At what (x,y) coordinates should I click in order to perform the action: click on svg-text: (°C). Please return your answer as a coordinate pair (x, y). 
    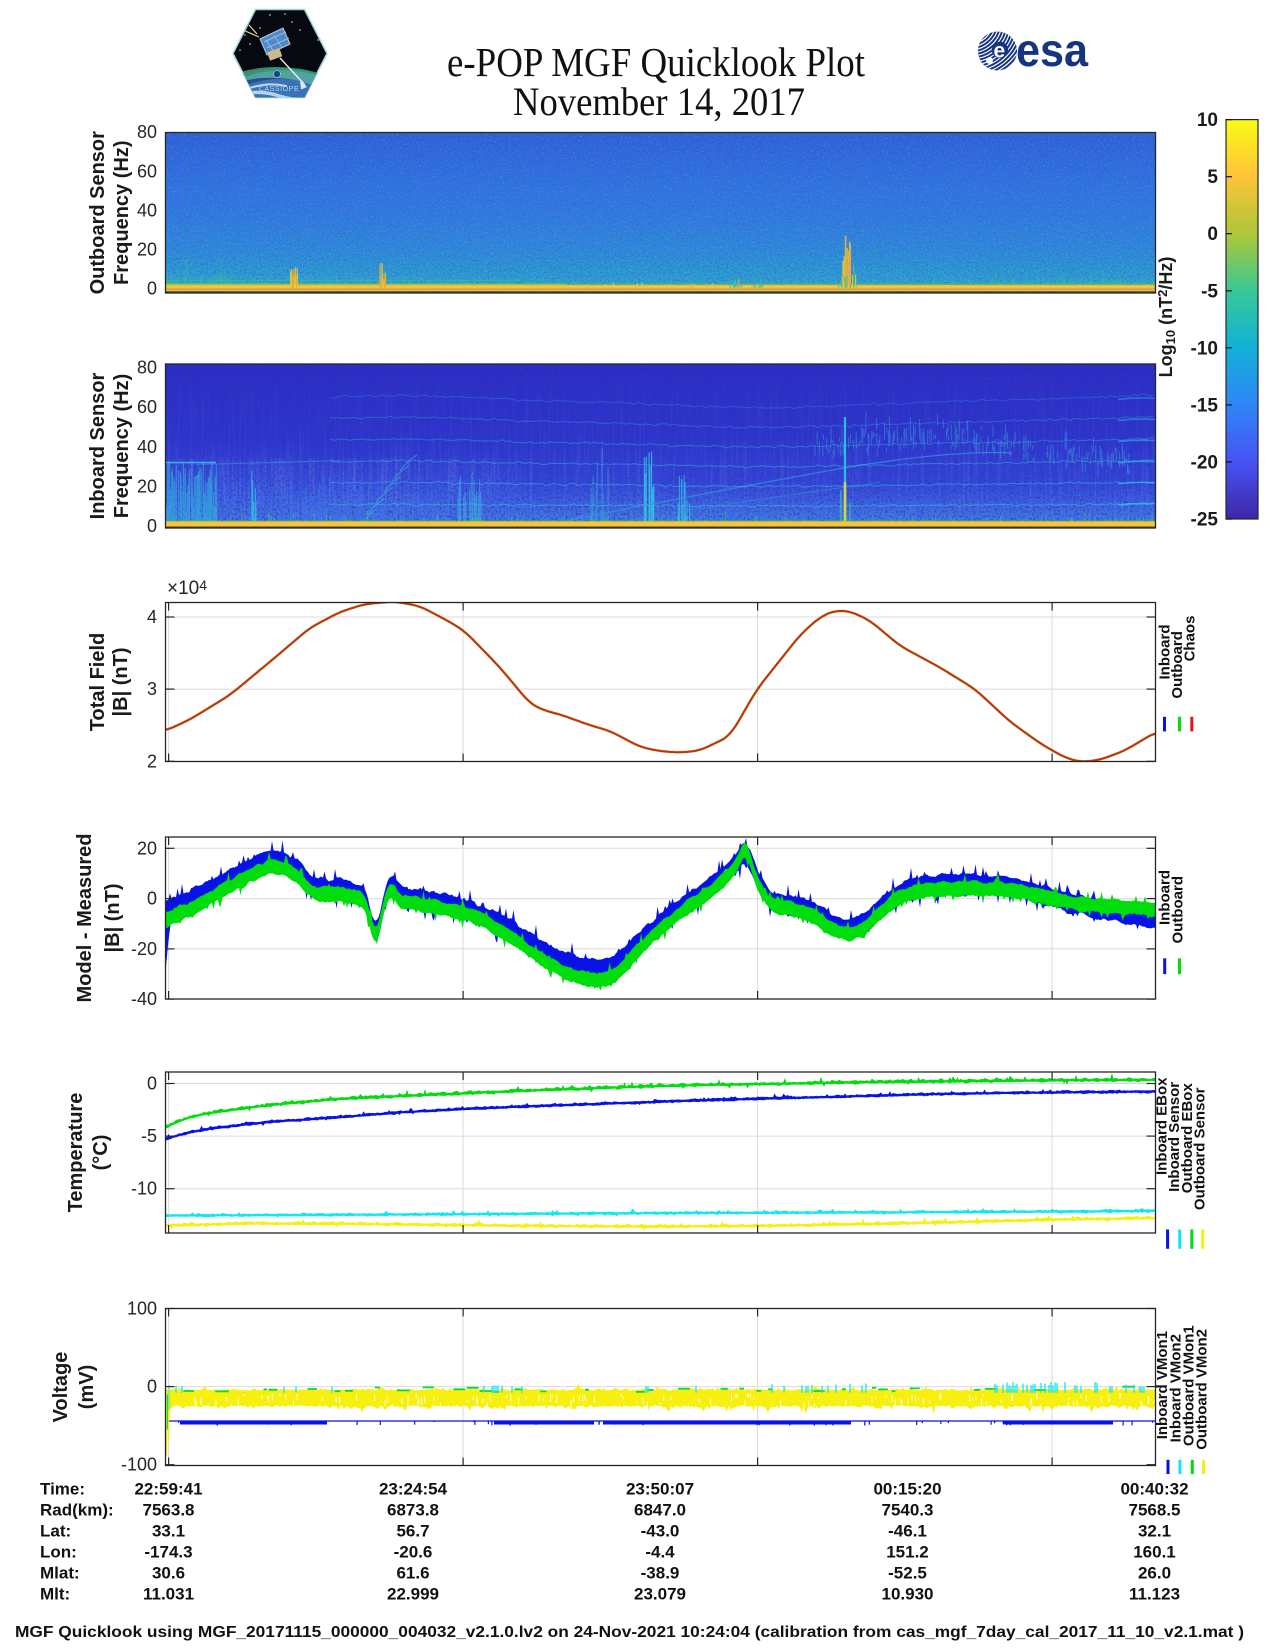
    Looking at the image, I should click on (101, 1153).